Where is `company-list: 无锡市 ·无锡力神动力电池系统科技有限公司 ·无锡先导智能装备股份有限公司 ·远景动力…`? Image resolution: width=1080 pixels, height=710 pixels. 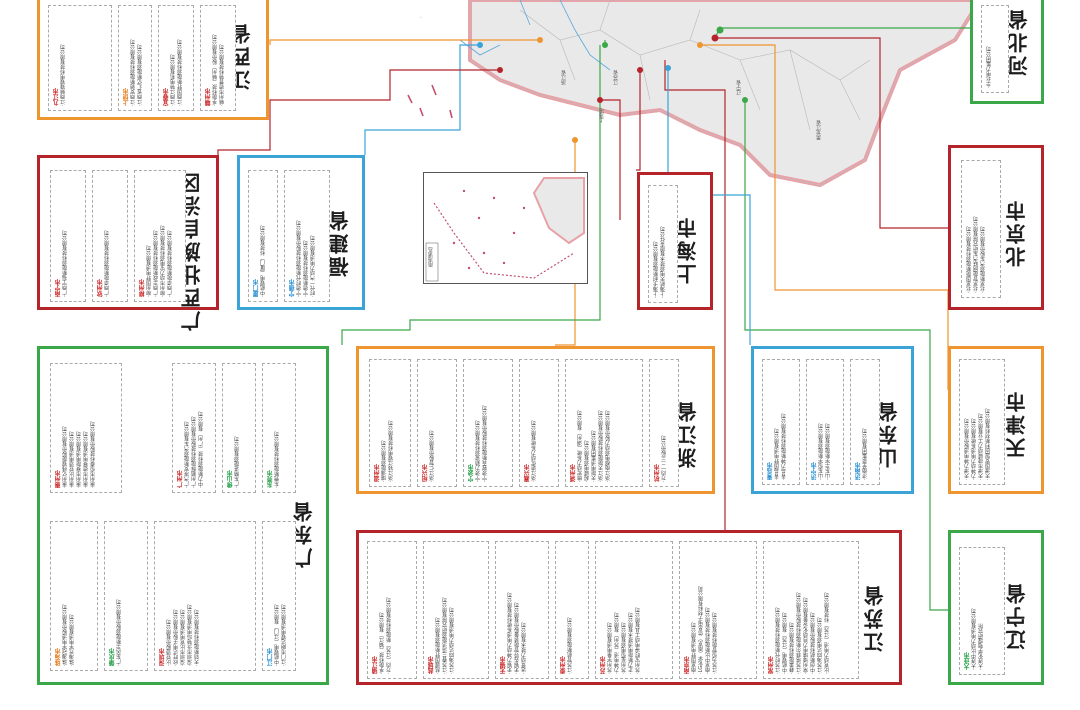 company-list: 无锡市 ·无锡力神动力电池系统科技有限公司 ·无锡先导智能装备股份有限公司 ·远景动力… is located at coordinates (513, 633).